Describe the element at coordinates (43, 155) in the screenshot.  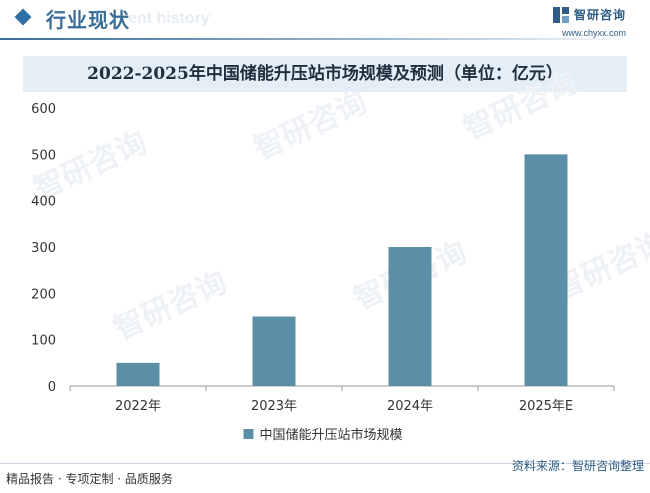
I see `y-tick-label: 500` at that location.